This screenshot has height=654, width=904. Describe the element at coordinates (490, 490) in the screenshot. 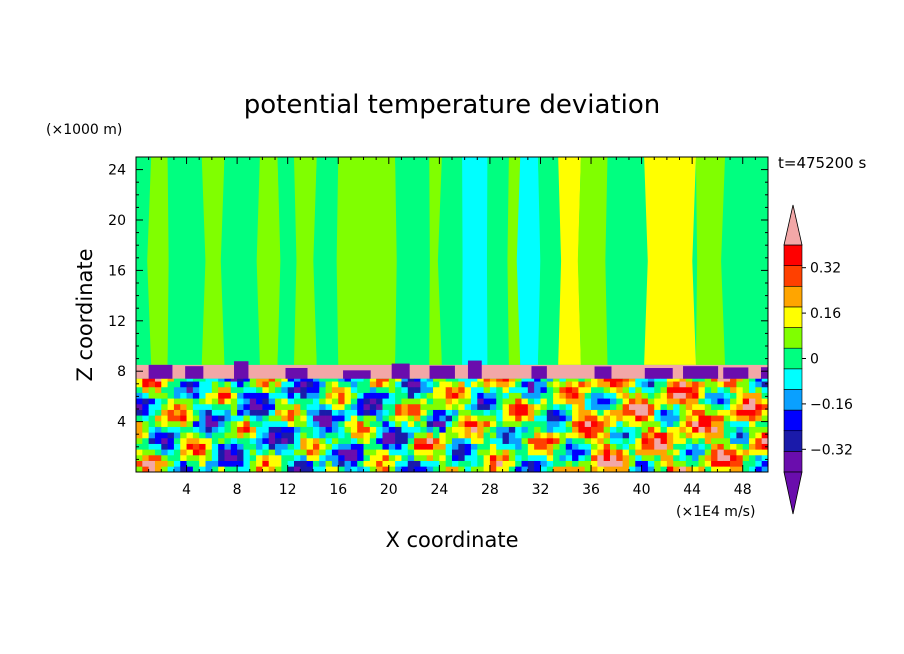

I see `x-tick-label: 28` at that location.